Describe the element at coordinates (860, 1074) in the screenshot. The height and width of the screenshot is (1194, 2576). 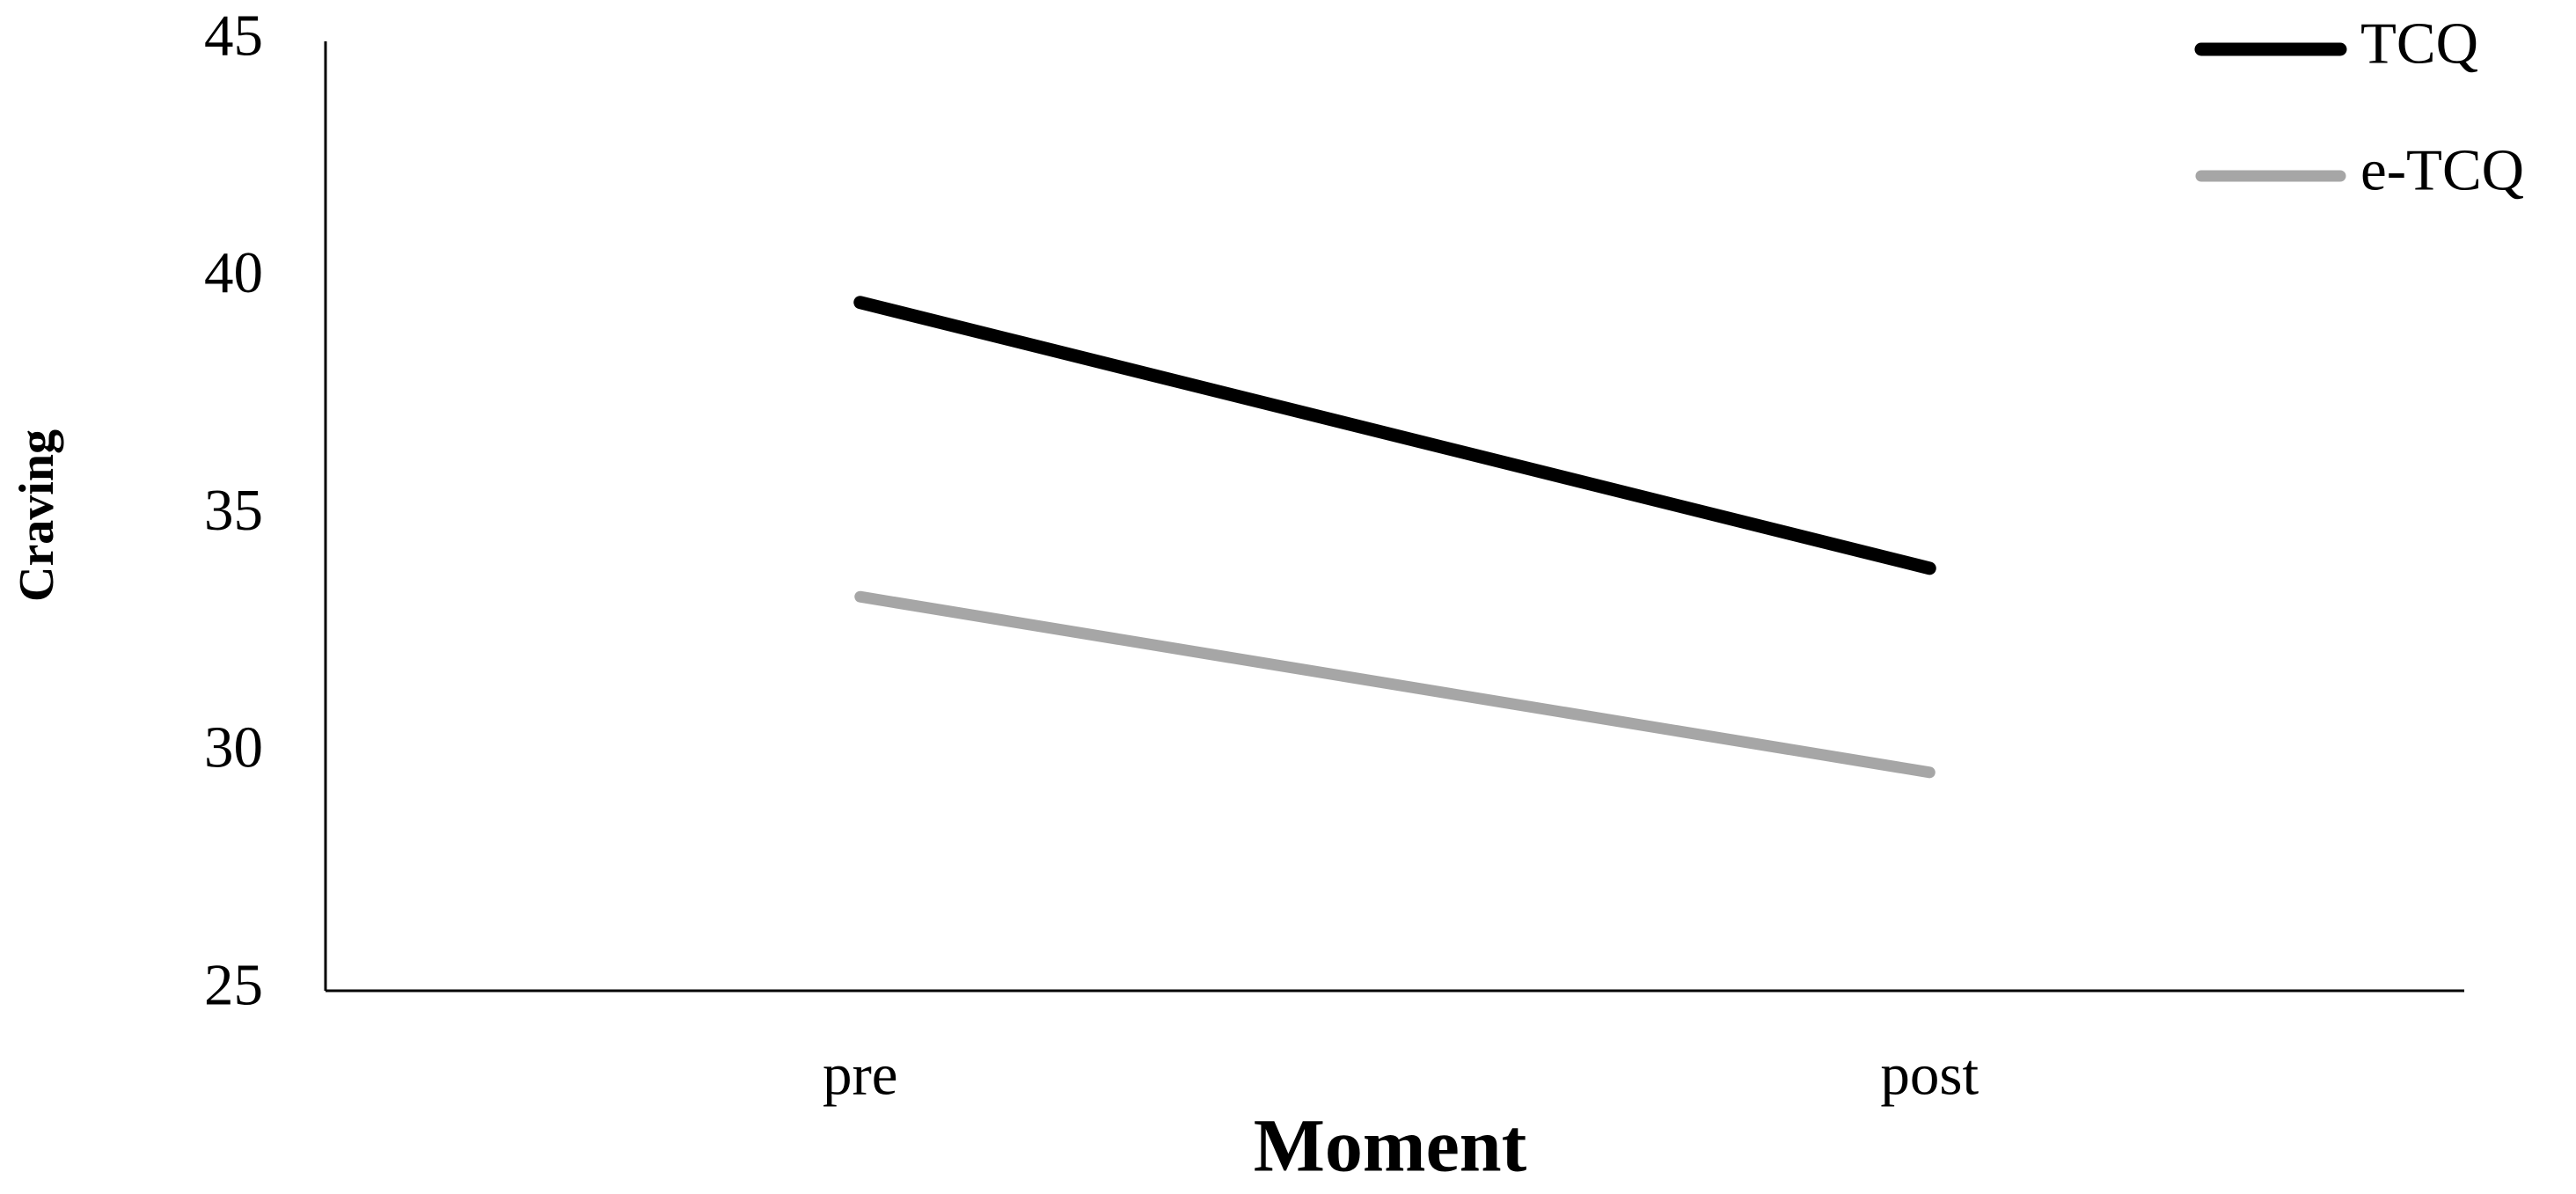
I see `x-tick-label: pre` at that location.